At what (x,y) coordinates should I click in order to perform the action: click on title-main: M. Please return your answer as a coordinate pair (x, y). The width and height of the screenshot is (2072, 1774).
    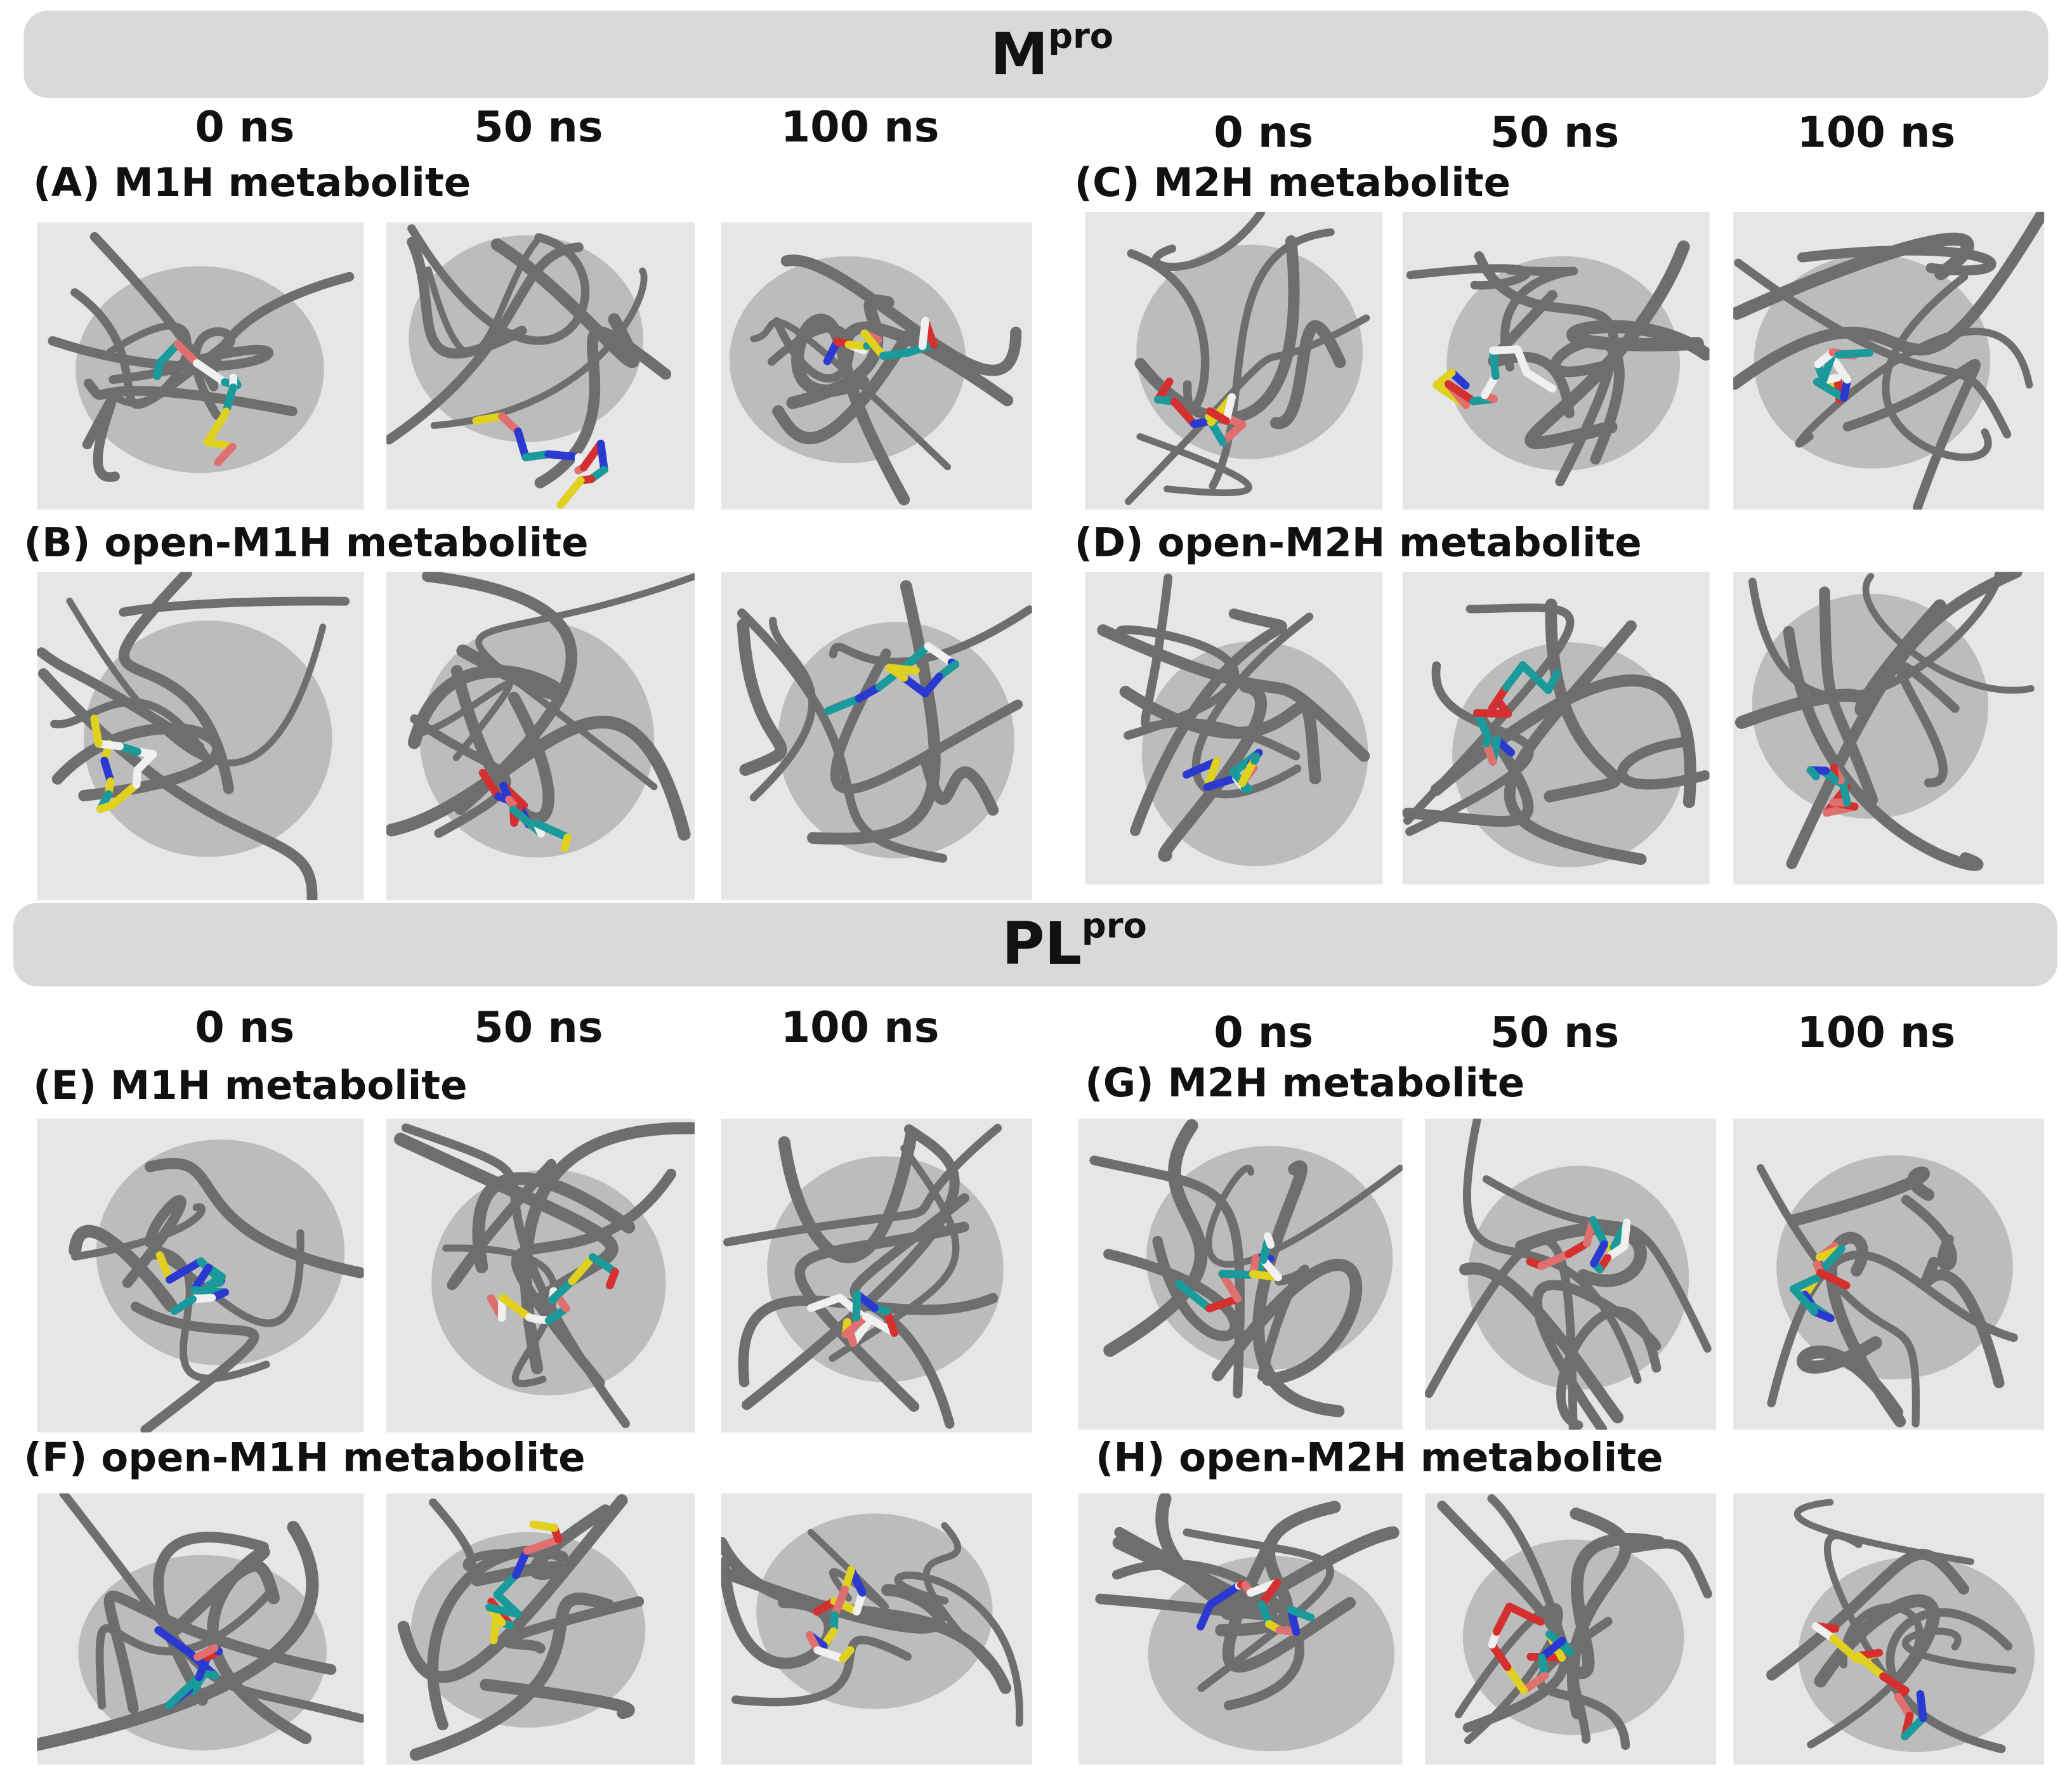
    Looking at the image, I should click on (1019, 54).